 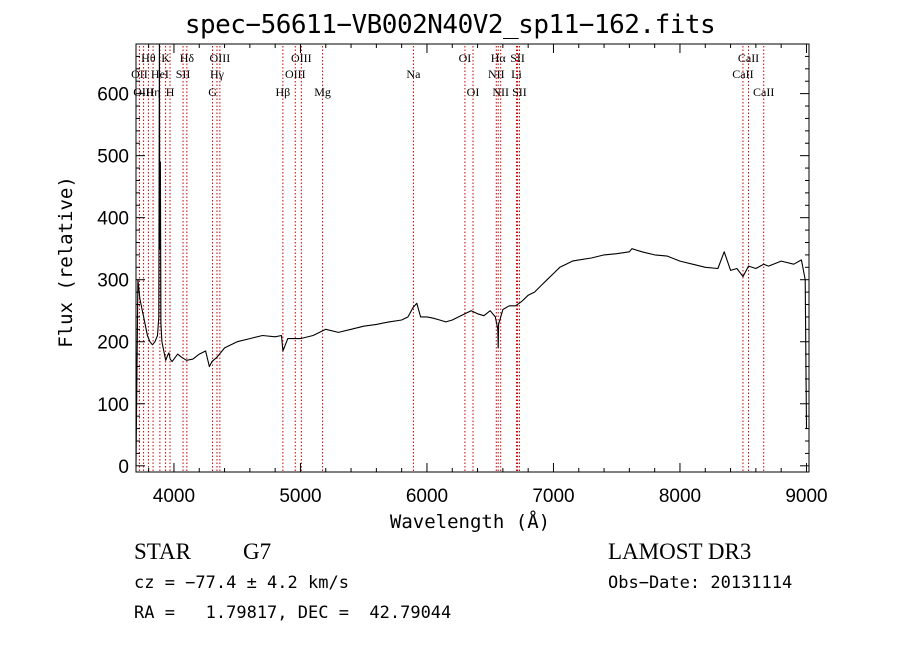 I want to click on y-tick-label: 400, so click(x=113, y=219).